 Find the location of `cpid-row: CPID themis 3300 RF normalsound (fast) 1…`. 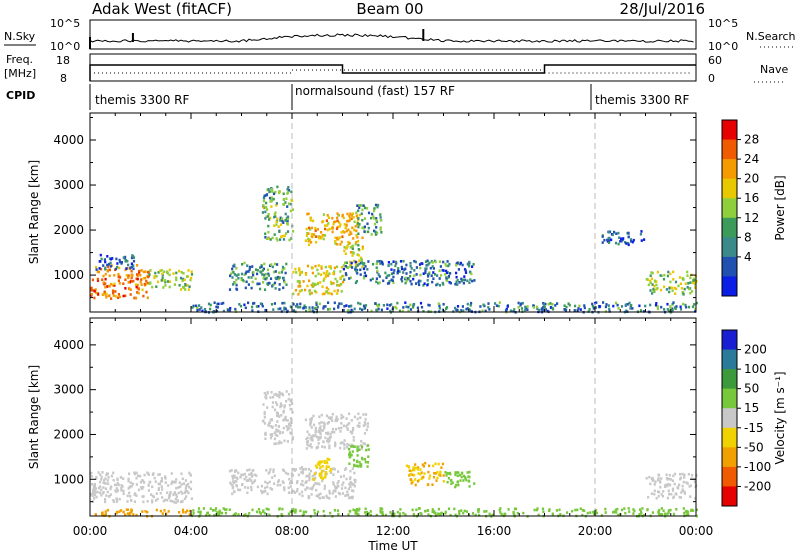

cpid-row: CPID themis 3300 RF normalsound (fast) 1… is located at coordinates (347, 97).